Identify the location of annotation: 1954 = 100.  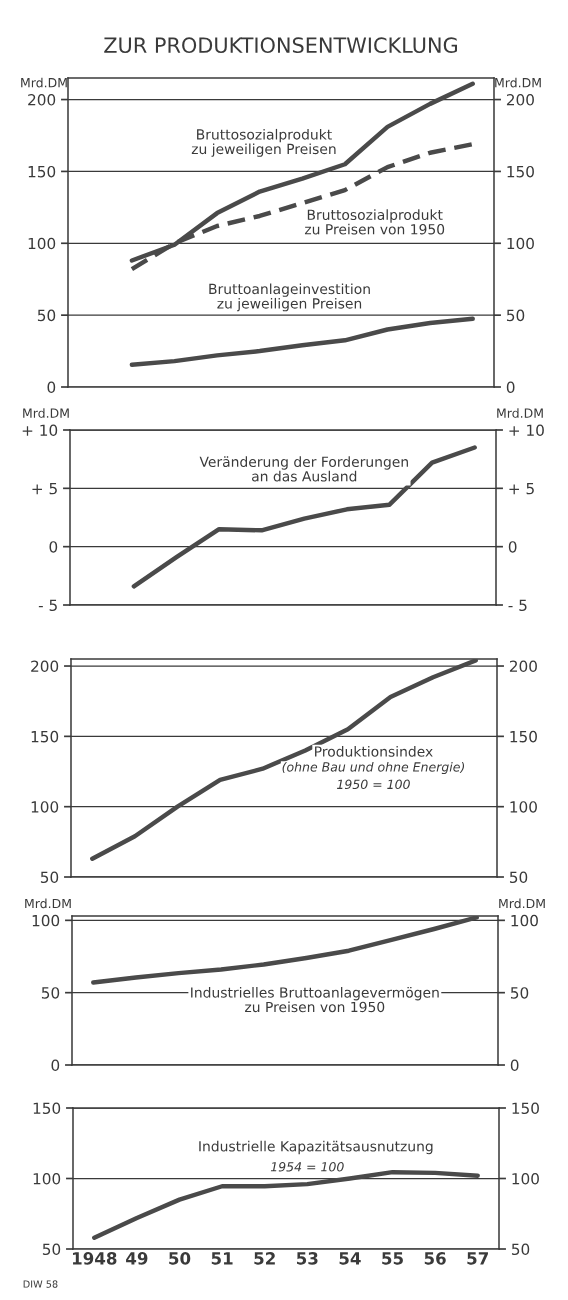
(307, 1167).